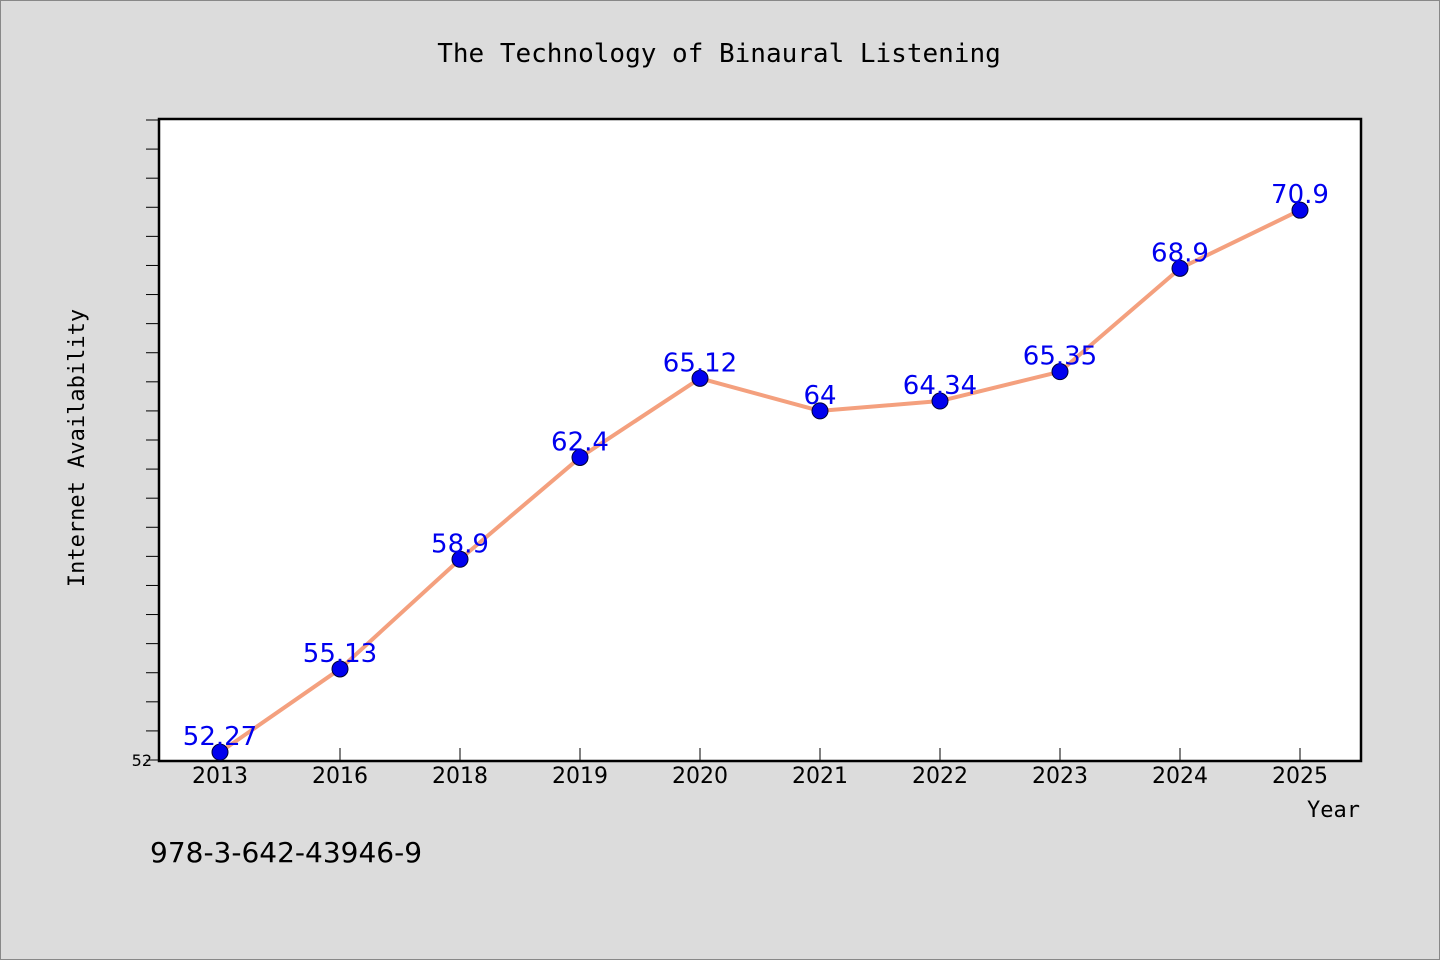 This screenshot has width=1440, height=960. I want to click on data-label: 70.9, so click(1300, 195).